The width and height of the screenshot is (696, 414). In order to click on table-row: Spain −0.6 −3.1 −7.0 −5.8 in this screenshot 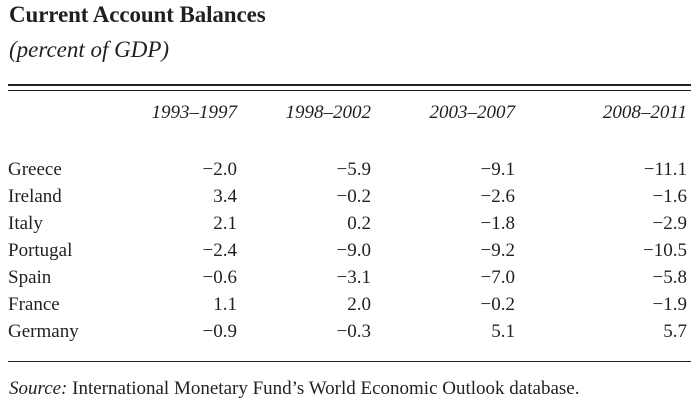, I will do `click(349, 277)`.